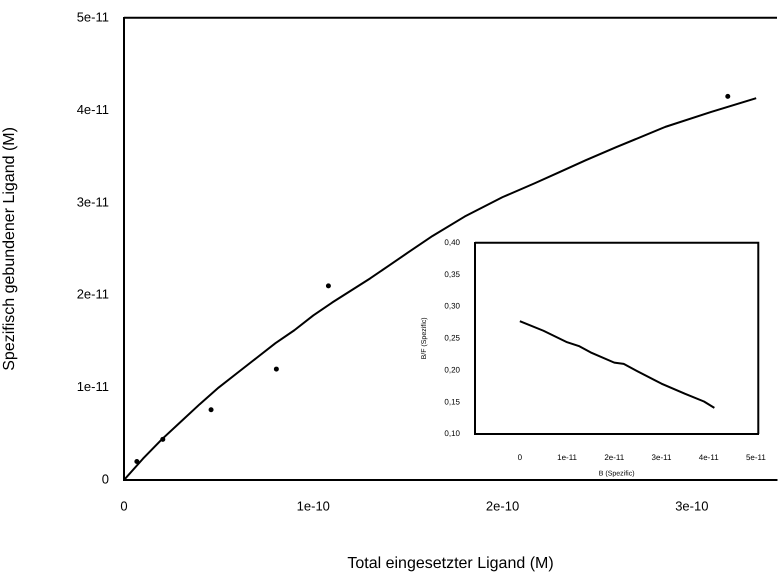  I want to click on x-tick-label: 5e-11, so click(756, 457).